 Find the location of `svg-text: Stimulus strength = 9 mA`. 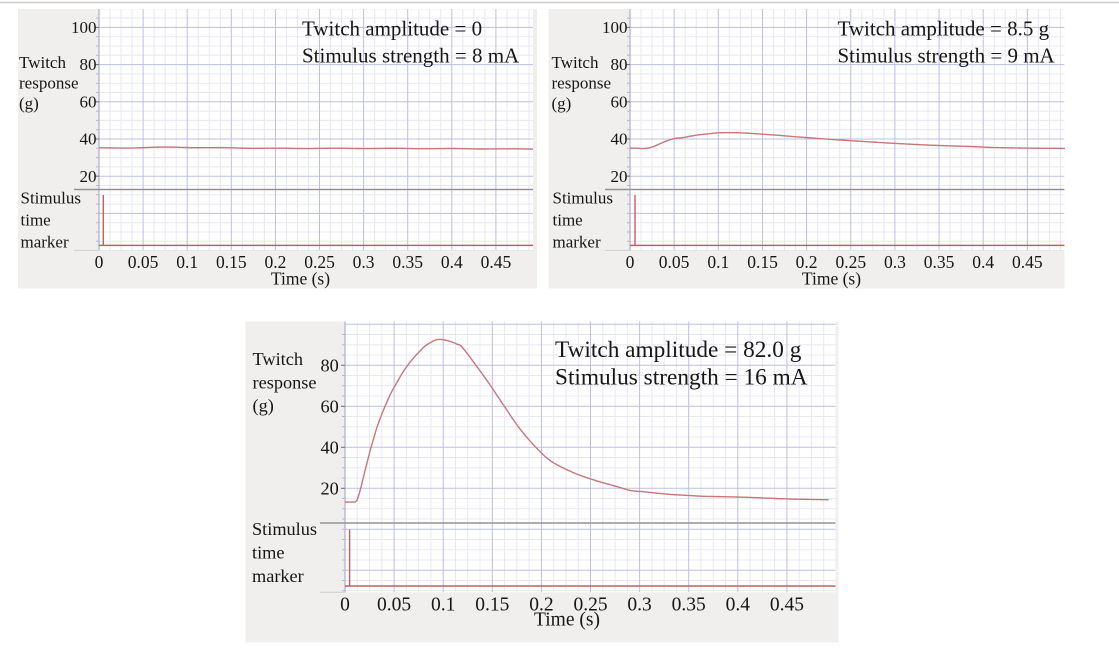

svg-text: Stimulus strength = 9 mA is located at coordinates (947, 56).